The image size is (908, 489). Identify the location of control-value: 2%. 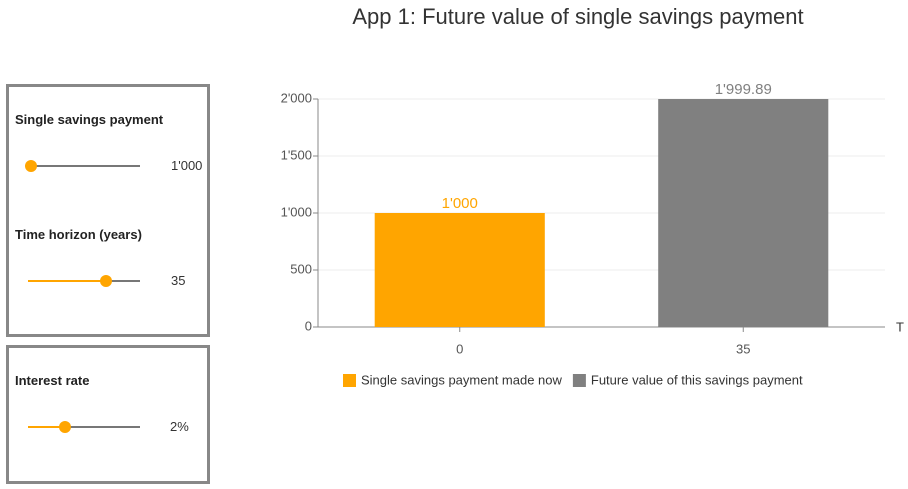
(179, 426).